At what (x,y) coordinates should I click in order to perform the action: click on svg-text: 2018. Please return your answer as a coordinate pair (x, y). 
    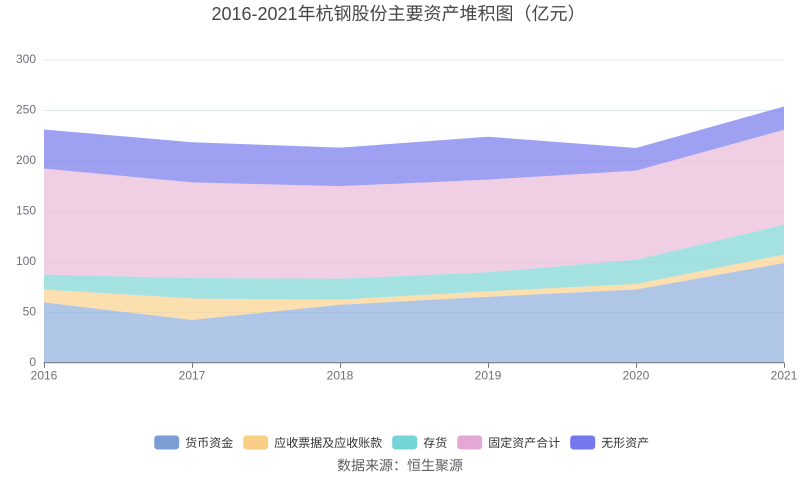
    Looking at the image, I should click on (340, 375).